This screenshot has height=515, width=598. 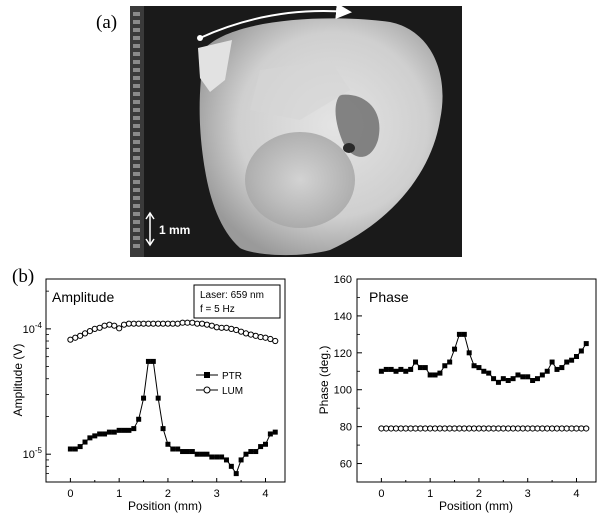 I want to click on scale-bar-top-arrow, so click(x=150, y=215).